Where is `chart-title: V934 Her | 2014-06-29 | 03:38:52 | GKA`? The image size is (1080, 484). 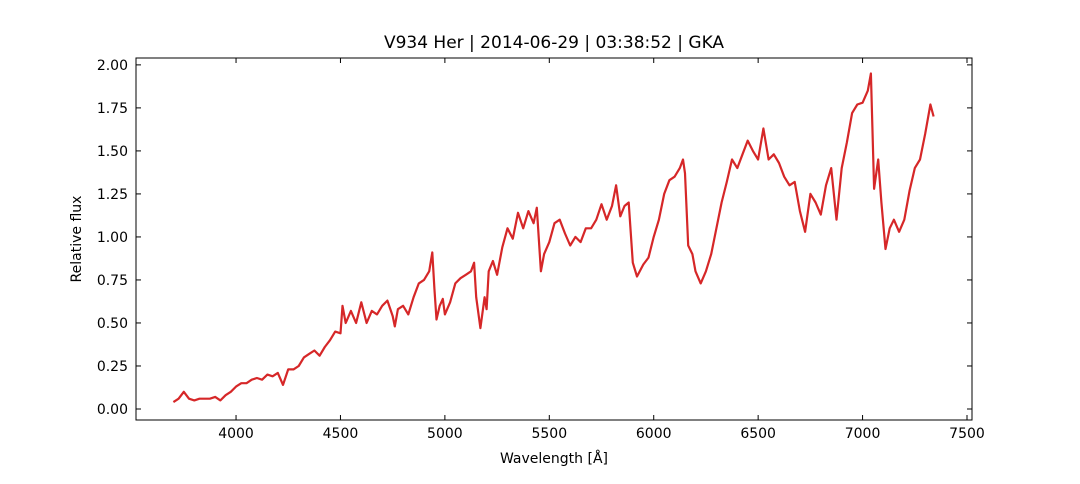 chart-title: V934 Her | 2014-06-29 | 03:38:52 | GKA is located at coordinates (554, 43).